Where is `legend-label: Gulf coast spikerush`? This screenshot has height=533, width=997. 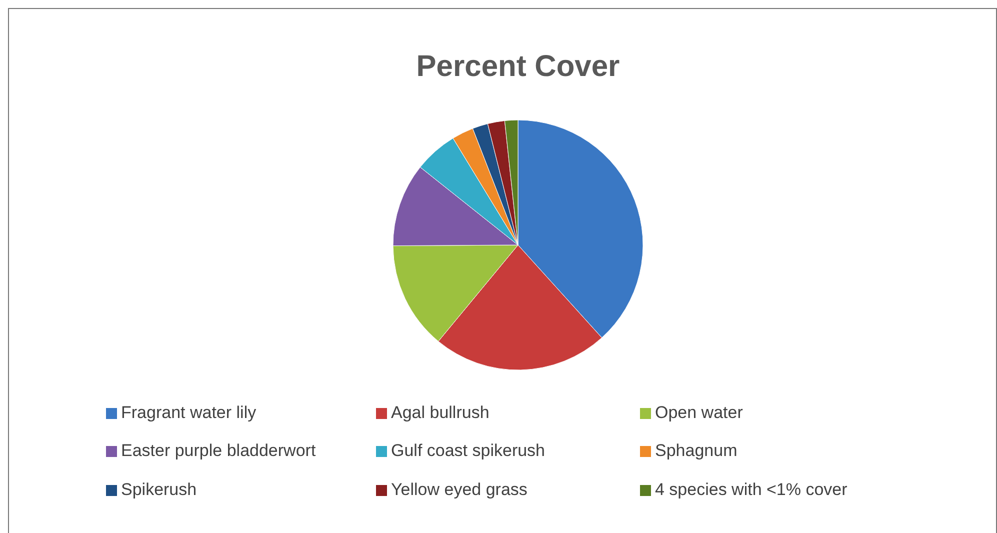
legend-label: Gulf coast spikerush is located at coordinates (468, 450).